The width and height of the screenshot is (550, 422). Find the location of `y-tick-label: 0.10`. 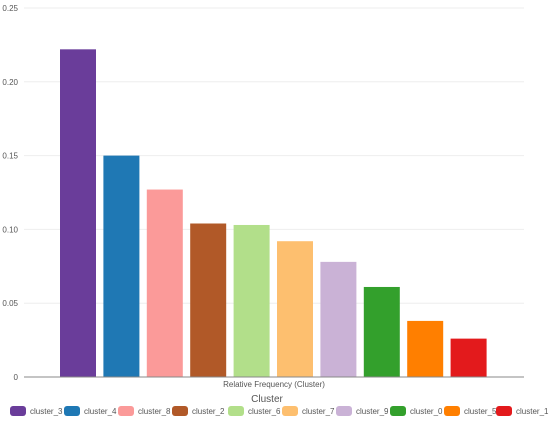

y-tick-label: 0.10 is located at coordinates (10, 229).